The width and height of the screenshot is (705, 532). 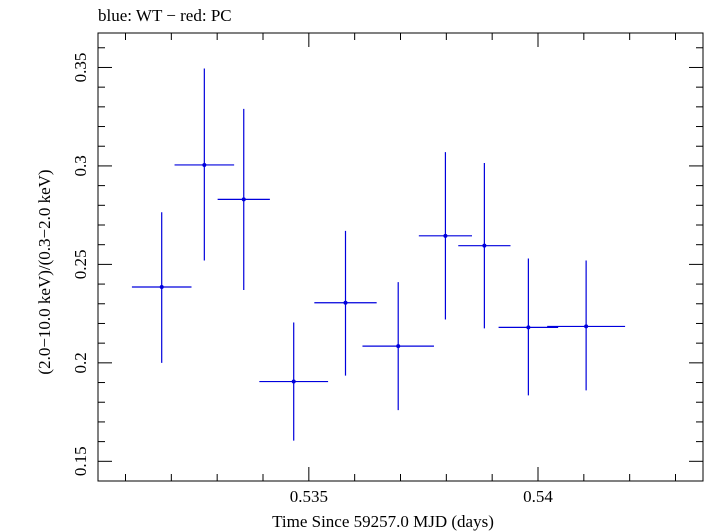 I want to click on chart-title: blue: WT − red: PC, so click(x=165, y=15).